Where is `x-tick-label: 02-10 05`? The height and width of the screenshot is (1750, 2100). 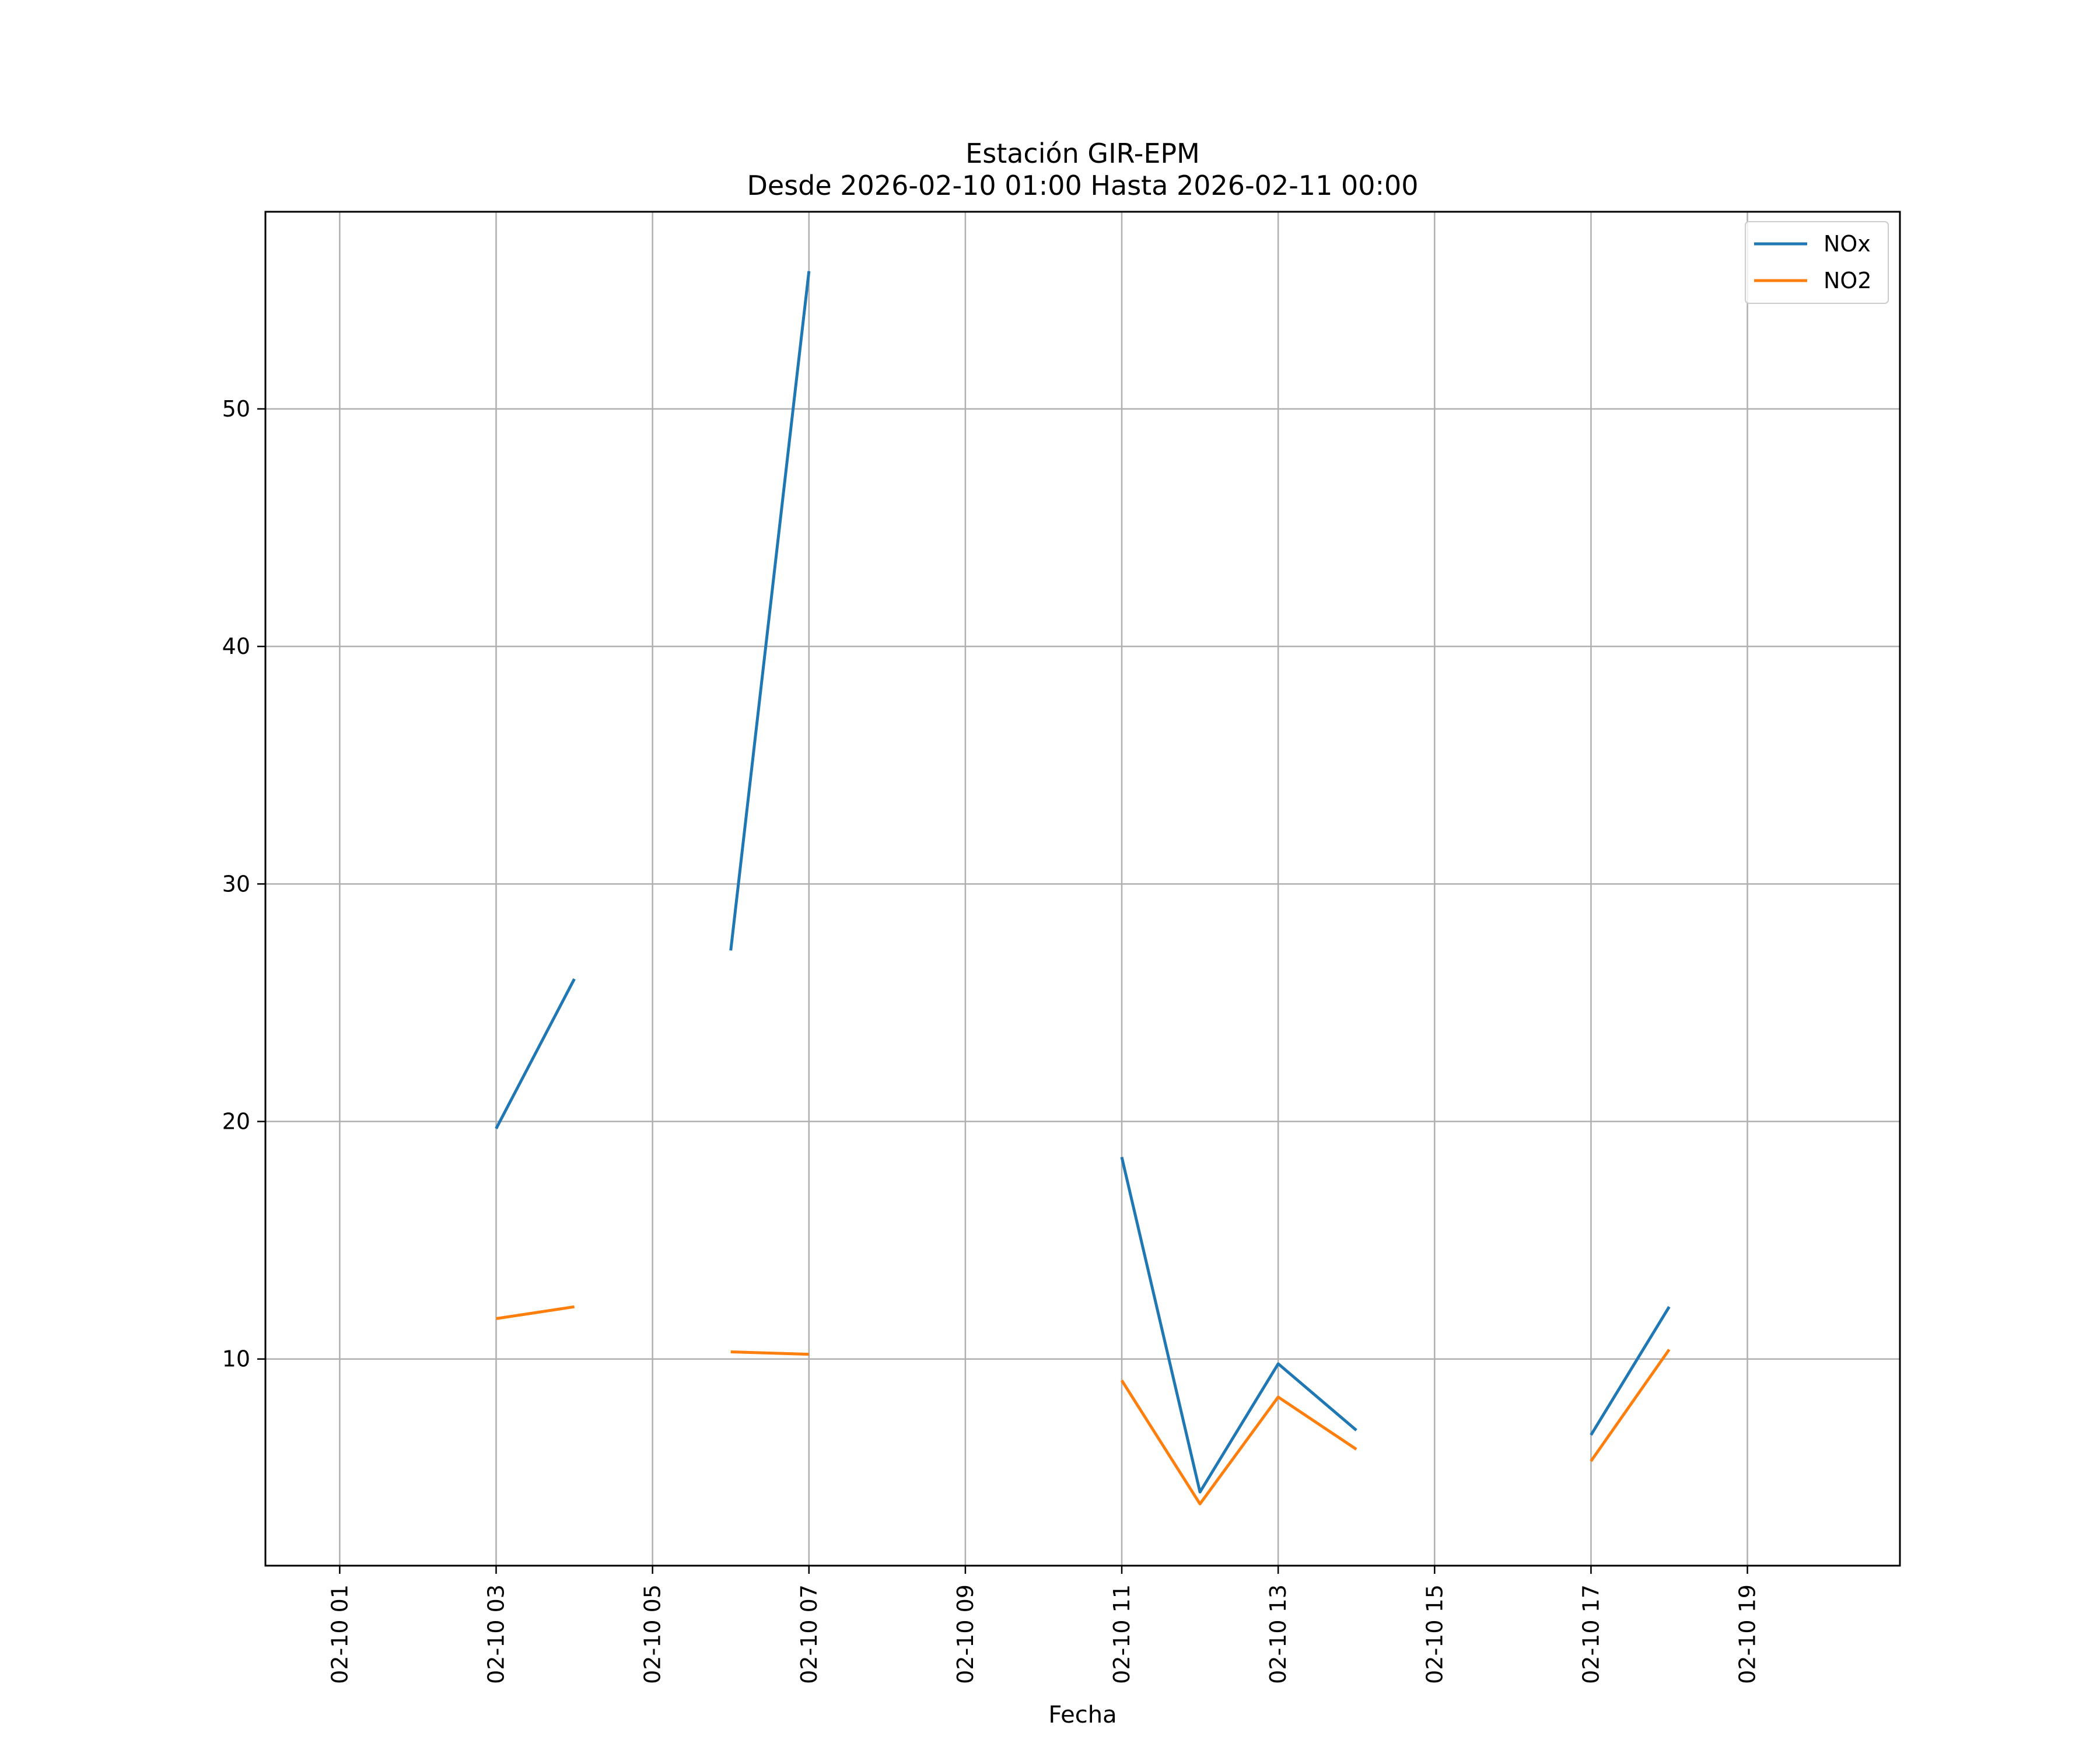
x-tick-label: 02-10 05 is located at coordinates (653, 1634).